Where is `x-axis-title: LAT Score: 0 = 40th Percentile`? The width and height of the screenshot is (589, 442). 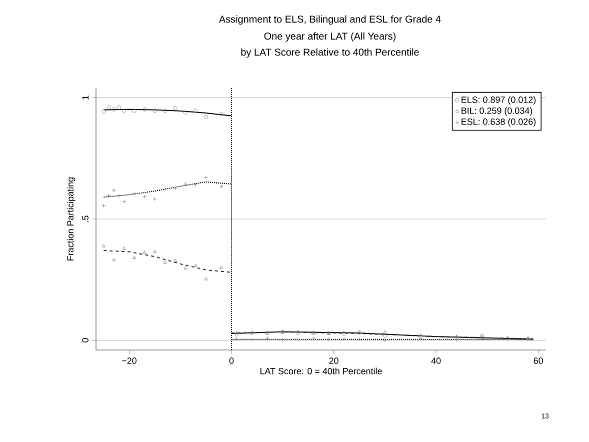
x-axis-title: LAT Score: 0 = 40th Percentile is located at coordinates (321, 371).